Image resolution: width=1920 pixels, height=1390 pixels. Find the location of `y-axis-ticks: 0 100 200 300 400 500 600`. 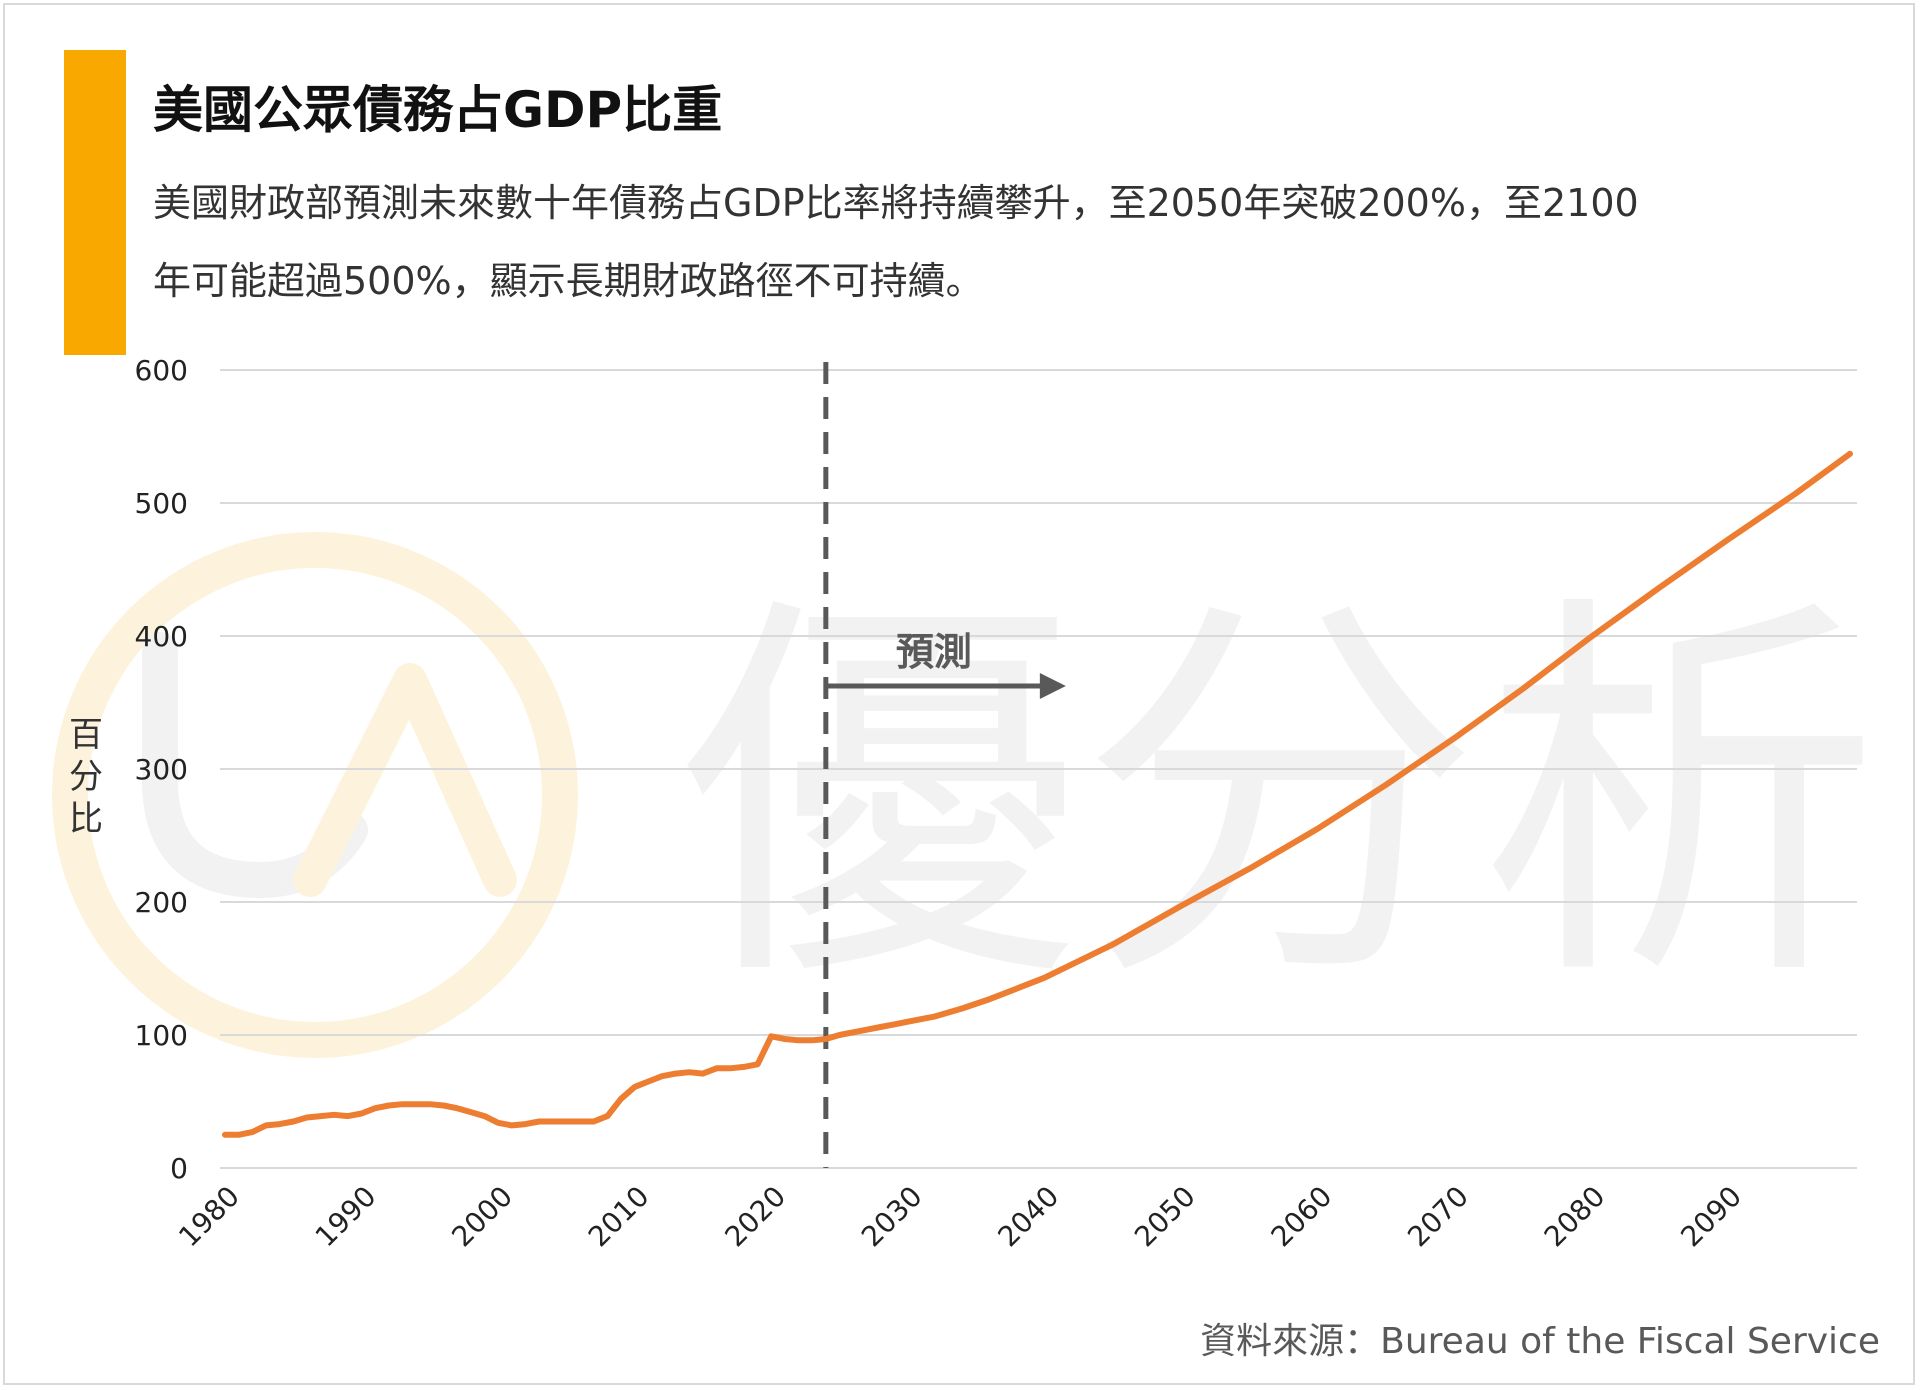

y-axis-ticks: 0 100 200 300 400 500 600 is located at coordinates (161, 769).